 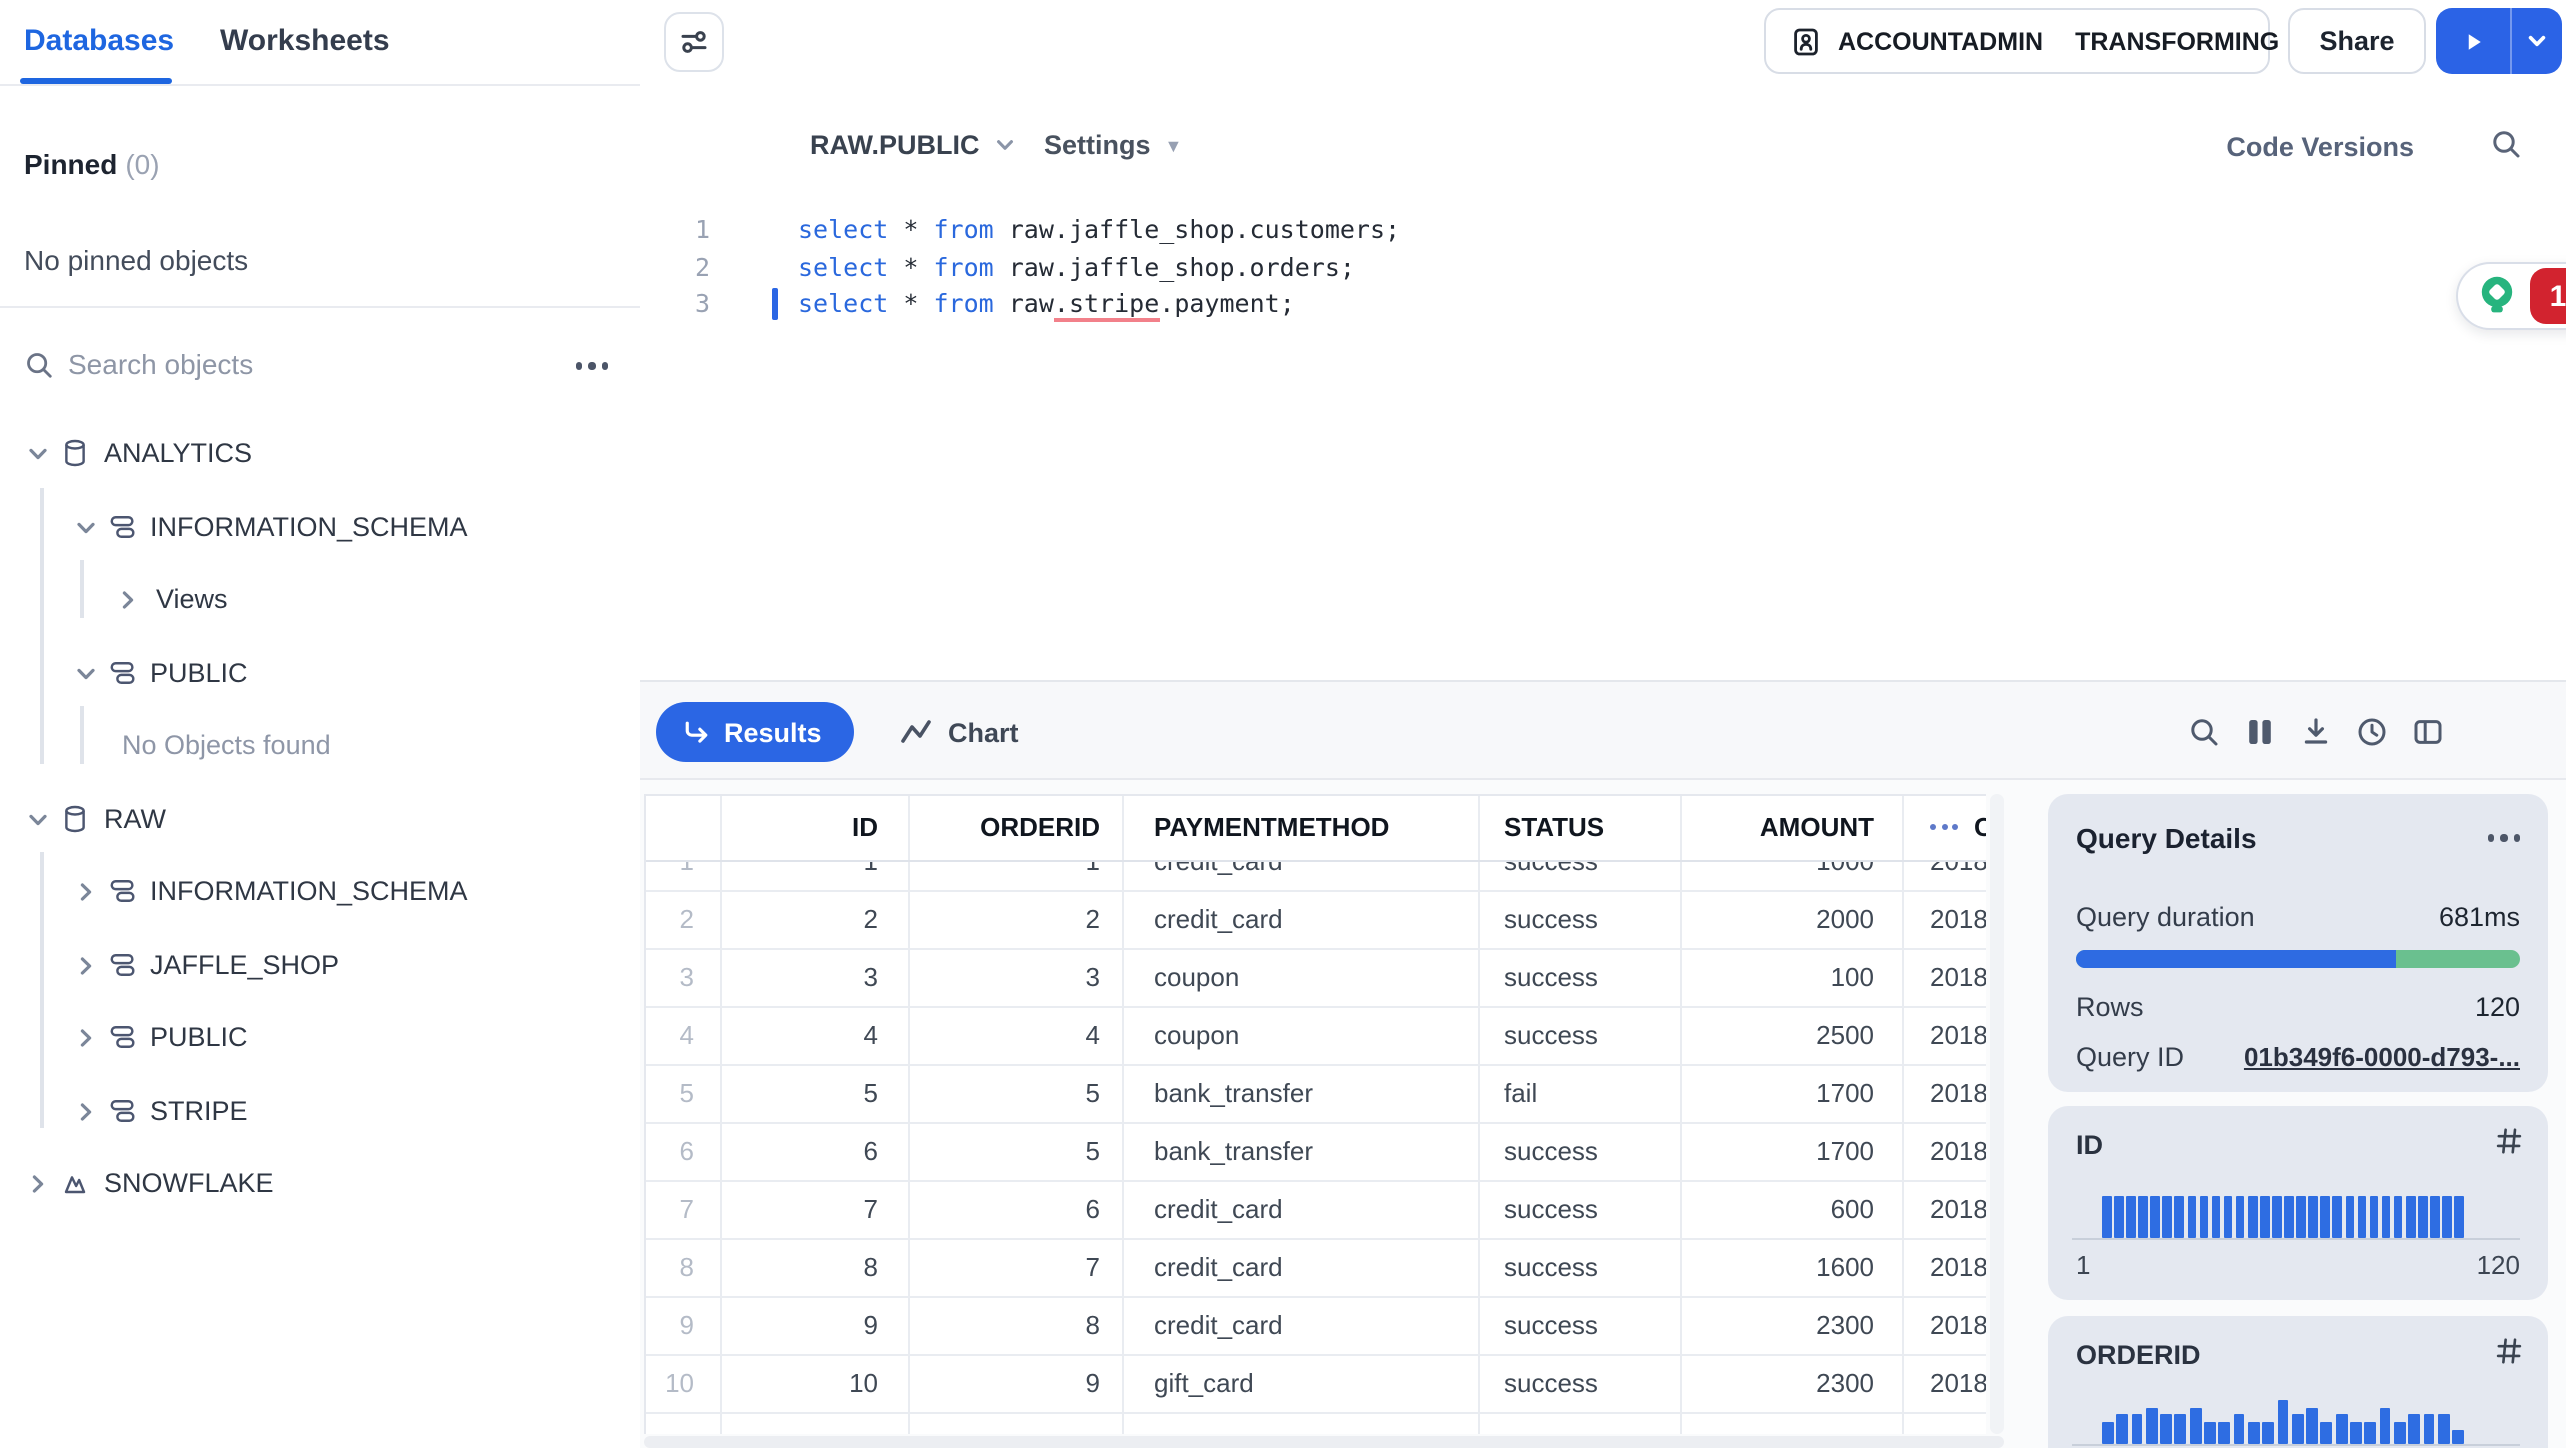 What do you see at coordinates (913, 145) in the screenshot?
I see `database-context-dropdown: RAW.PUBLIC` at bounding box center [913, 145].